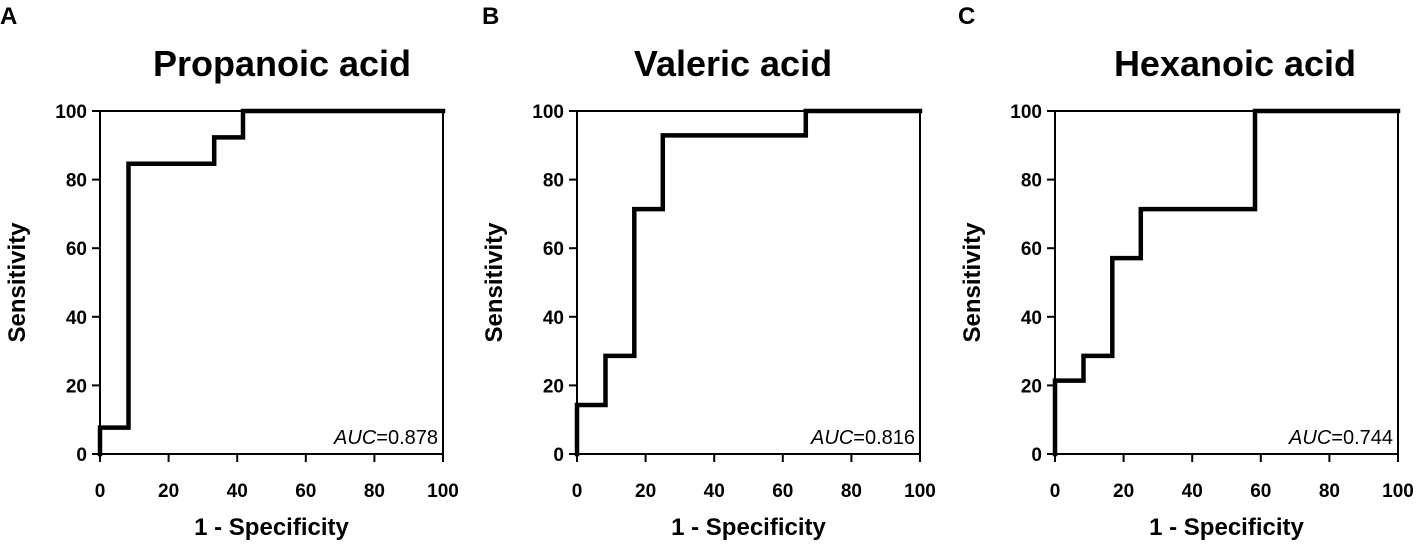 Image resolution: width=1418 pixels, height=547 pixels. I want to click on chart-title: Hexanoic acid, so click(1235, 63).